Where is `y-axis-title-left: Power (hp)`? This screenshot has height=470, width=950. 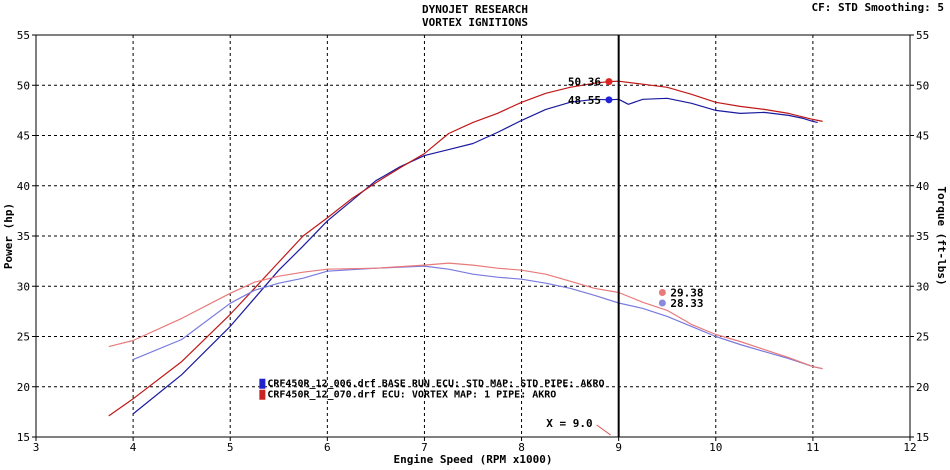 y-axis-title-left: Power (hp) is located at coordinates (8, 236).